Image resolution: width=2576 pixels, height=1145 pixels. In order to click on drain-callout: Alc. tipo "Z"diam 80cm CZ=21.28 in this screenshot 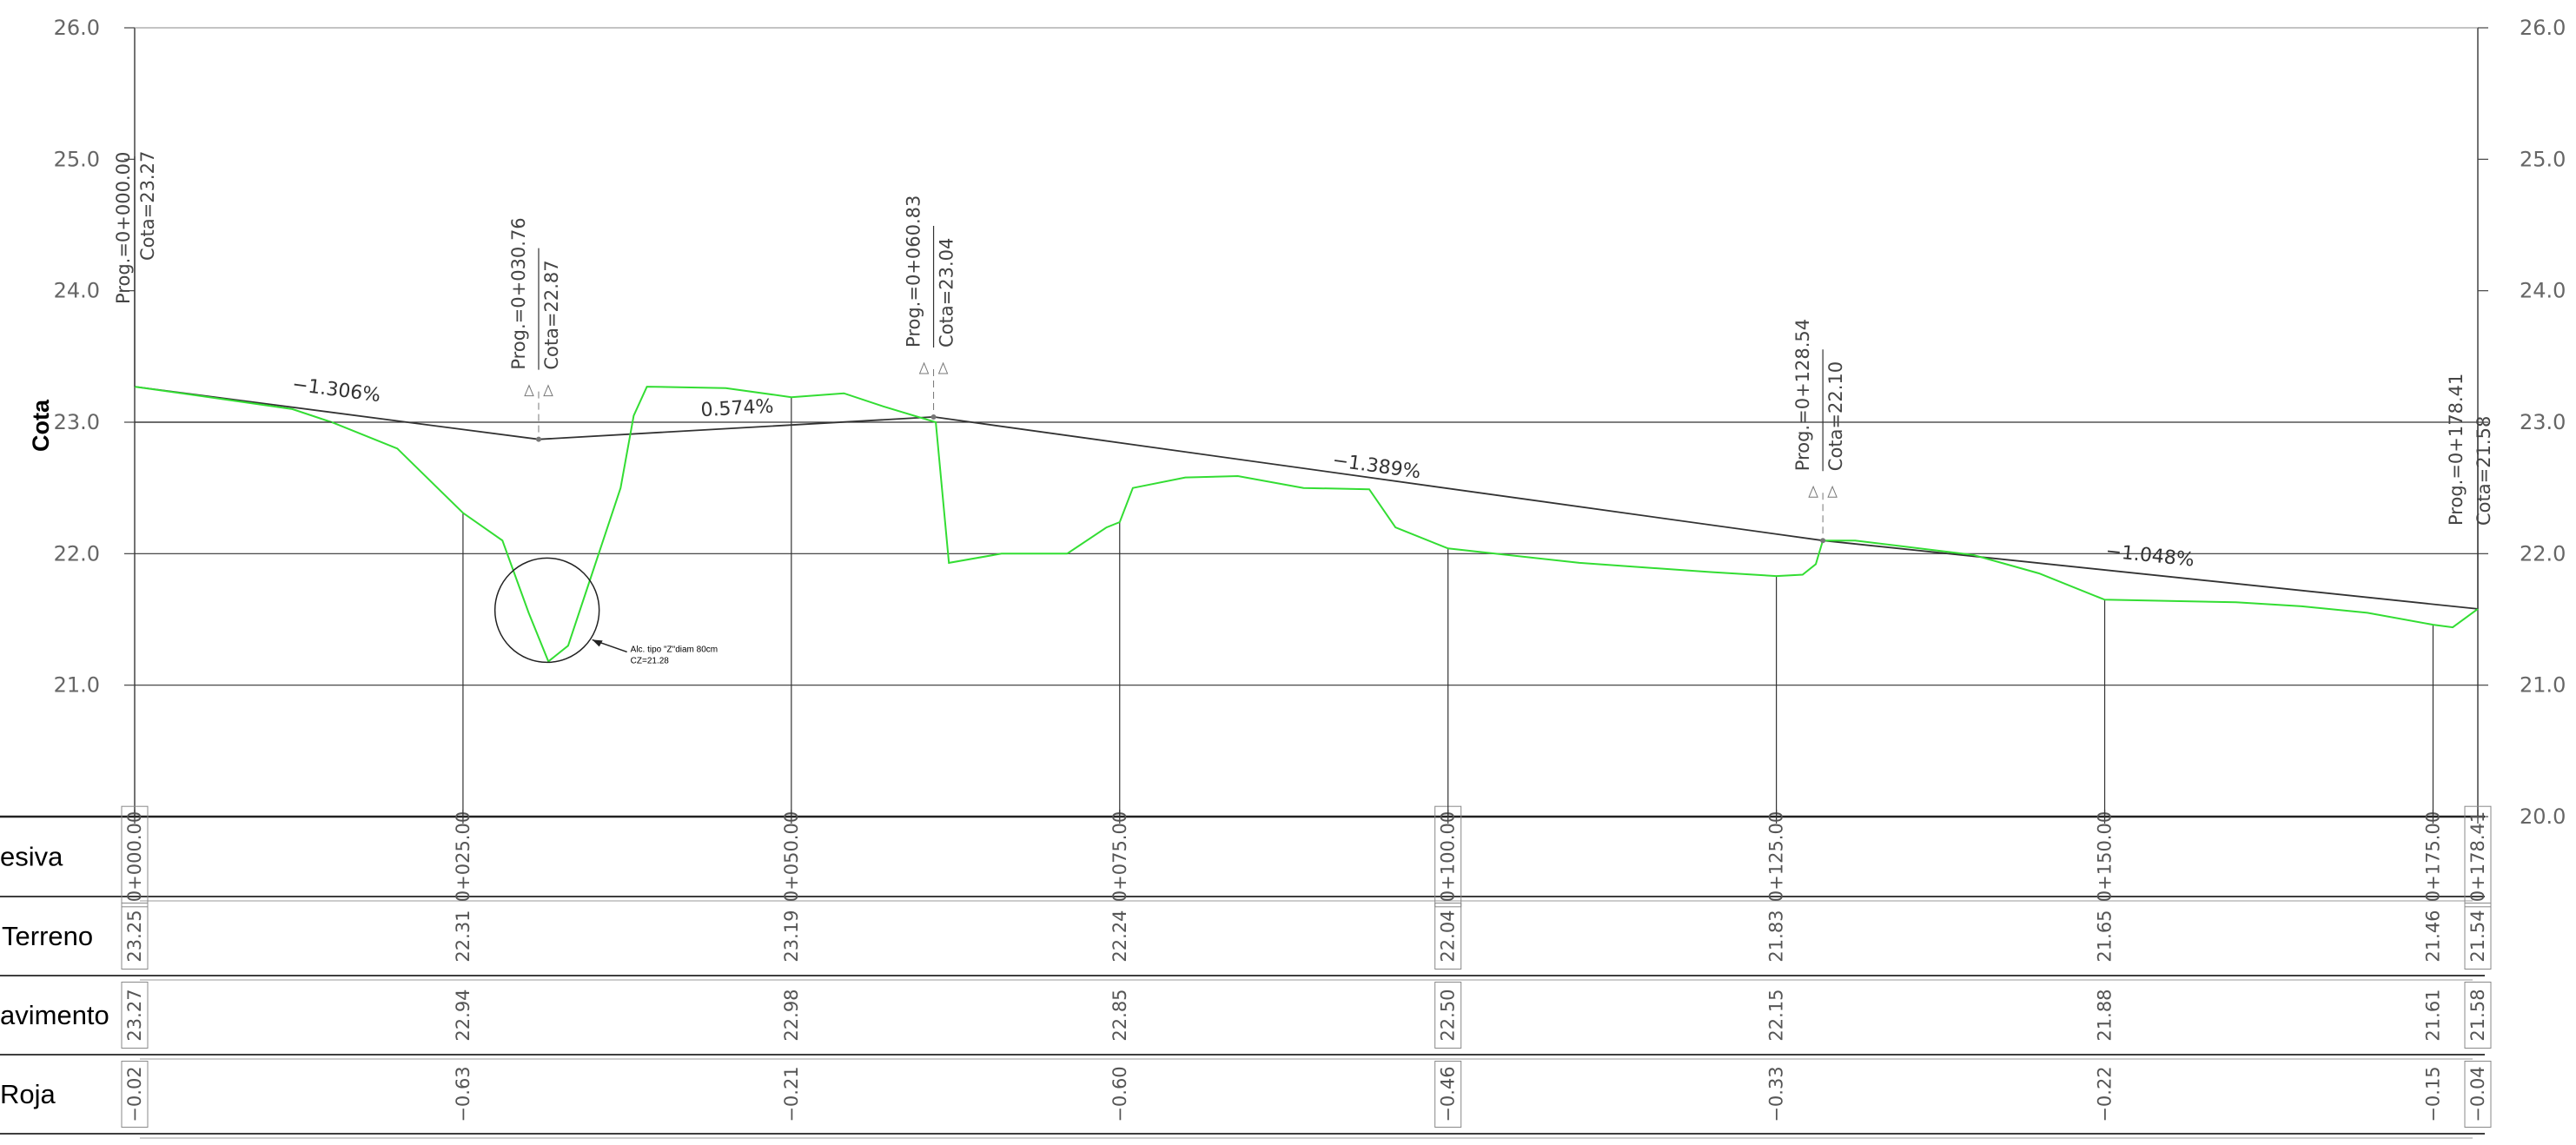, I will do `click(605, 611)`.